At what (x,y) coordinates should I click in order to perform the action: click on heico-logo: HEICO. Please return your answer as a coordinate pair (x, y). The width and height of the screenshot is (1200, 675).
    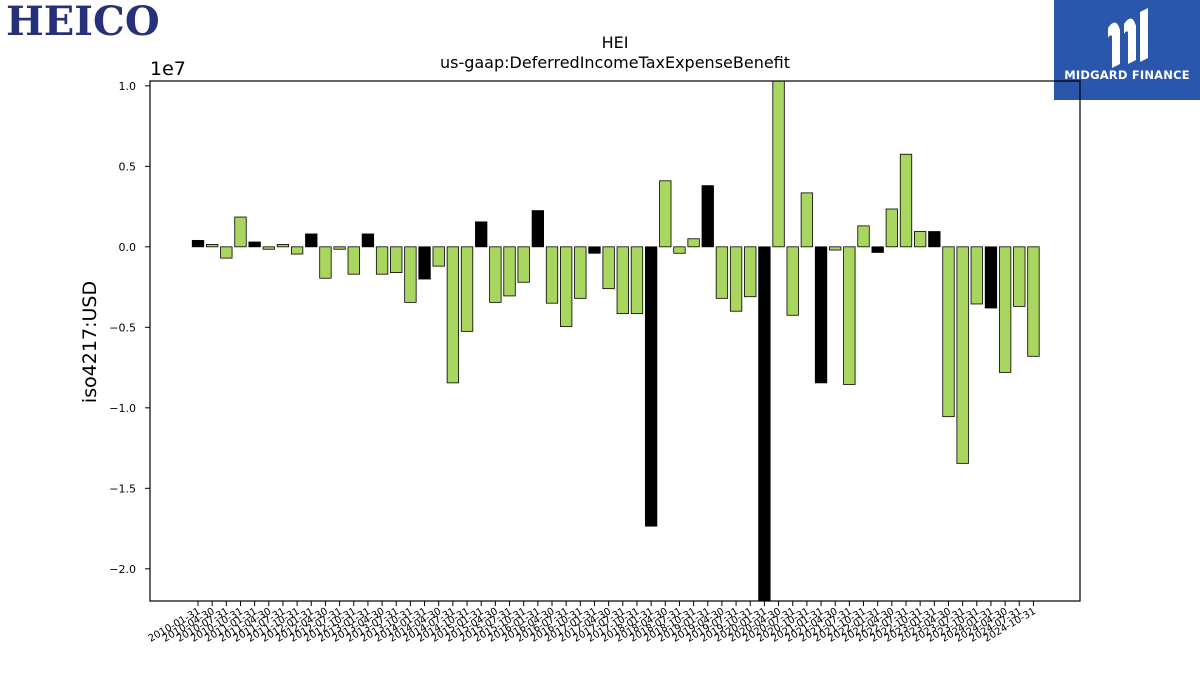
    Looking at the image, I should click on (105, 22).